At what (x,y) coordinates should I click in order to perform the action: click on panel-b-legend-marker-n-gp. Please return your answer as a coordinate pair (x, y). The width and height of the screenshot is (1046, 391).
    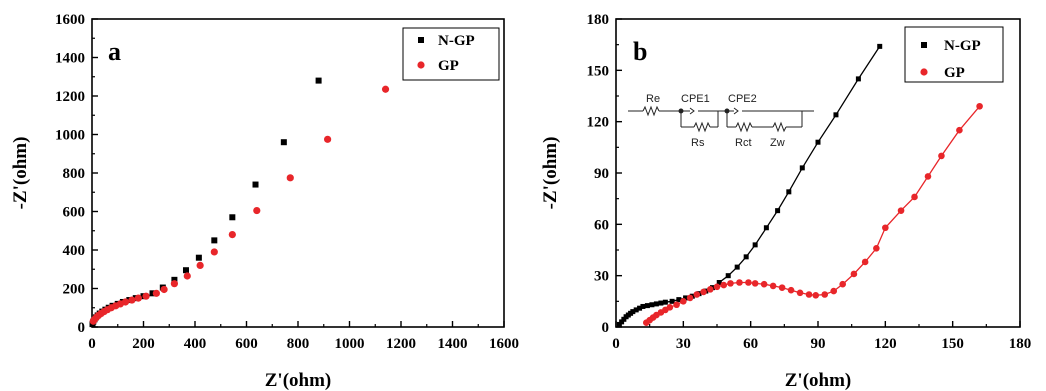
    Looking at the image, I should click on (924, 45).